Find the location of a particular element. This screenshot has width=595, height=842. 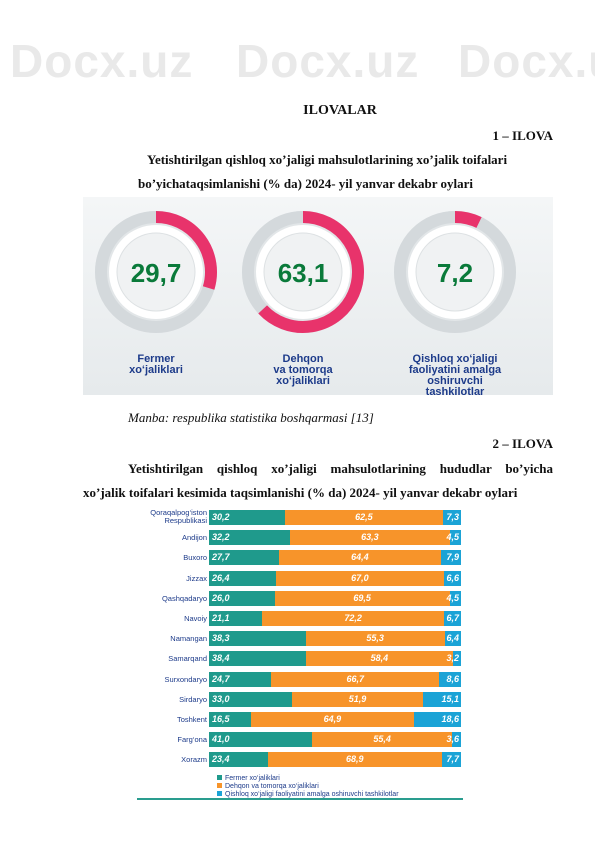

data-label: 6,7 is located at coordinates (452, 618).